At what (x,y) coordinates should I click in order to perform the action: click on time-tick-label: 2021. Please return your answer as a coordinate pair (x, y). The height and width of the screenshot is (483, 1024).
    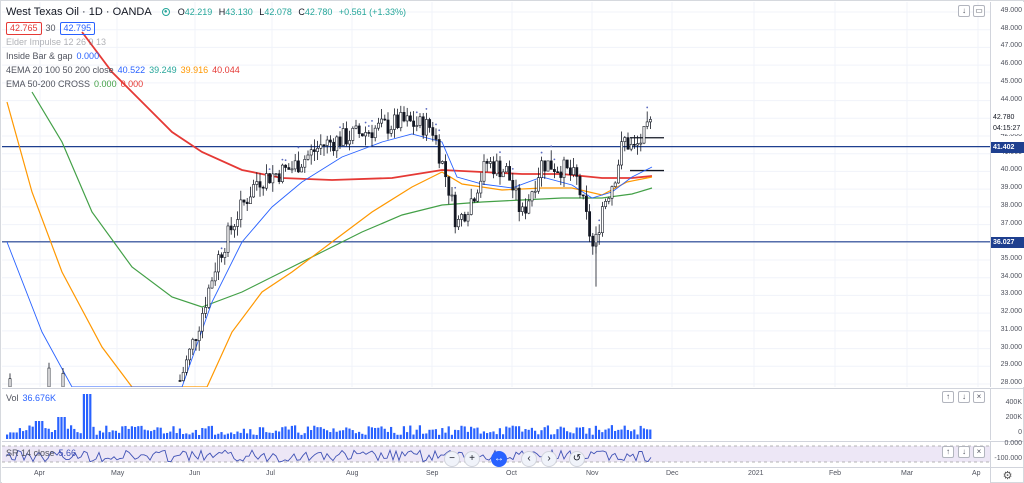
    Looking at the image, I should click on (756, 473).